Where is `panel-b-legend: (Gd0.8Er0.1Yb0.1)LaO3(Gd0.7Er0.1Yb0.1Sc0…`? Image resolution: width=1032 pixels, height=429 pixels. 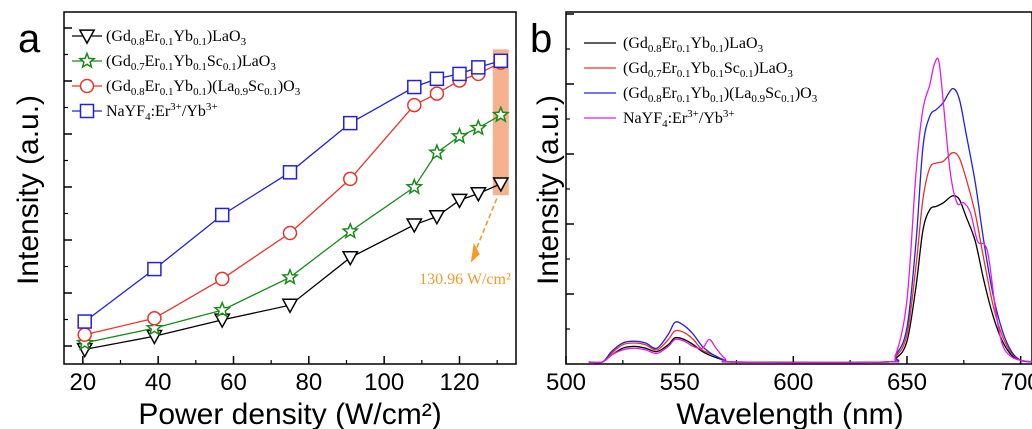
panel-b-legend: (Gd0.8Er0.1Yb0.1)LaO3(Gd0.7Er0.1Yb0.1Sc0… is located at coordinates (701, 82).